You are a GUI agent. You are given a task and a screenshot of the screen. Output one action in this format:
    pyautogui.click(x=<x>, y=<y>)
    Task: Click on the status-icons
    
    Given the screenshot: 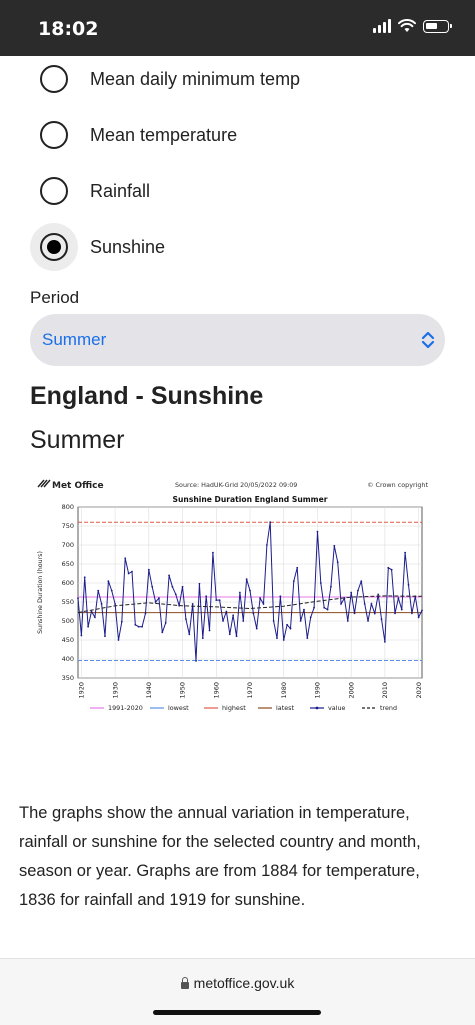 What is the action you would take?
    pyautogui.click(x=412, y=26)
    